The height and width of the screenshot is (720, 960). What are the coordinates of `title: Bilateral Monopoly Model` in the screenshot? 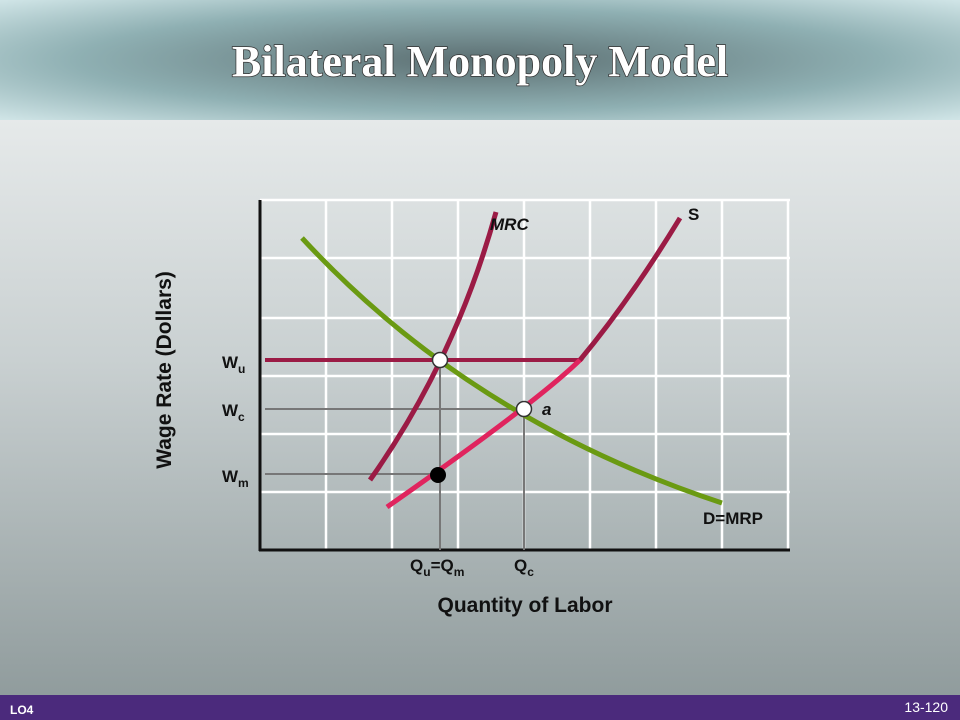 It's located at (480, 61).